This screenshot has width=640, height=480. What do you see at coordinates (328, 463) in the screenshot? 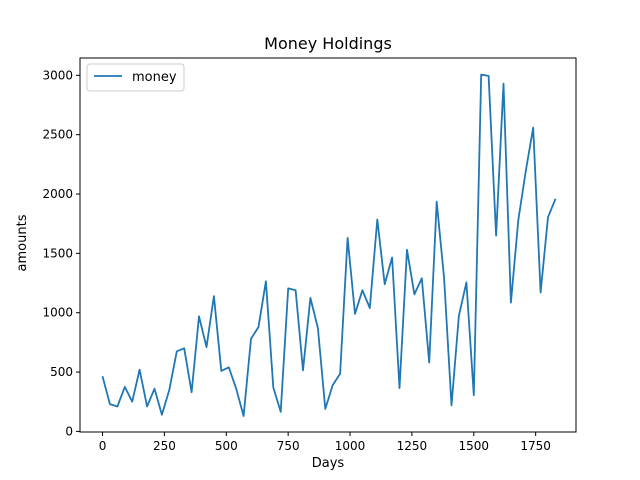
I see `x-axis-label: Days` at bounding box center [328, 463].